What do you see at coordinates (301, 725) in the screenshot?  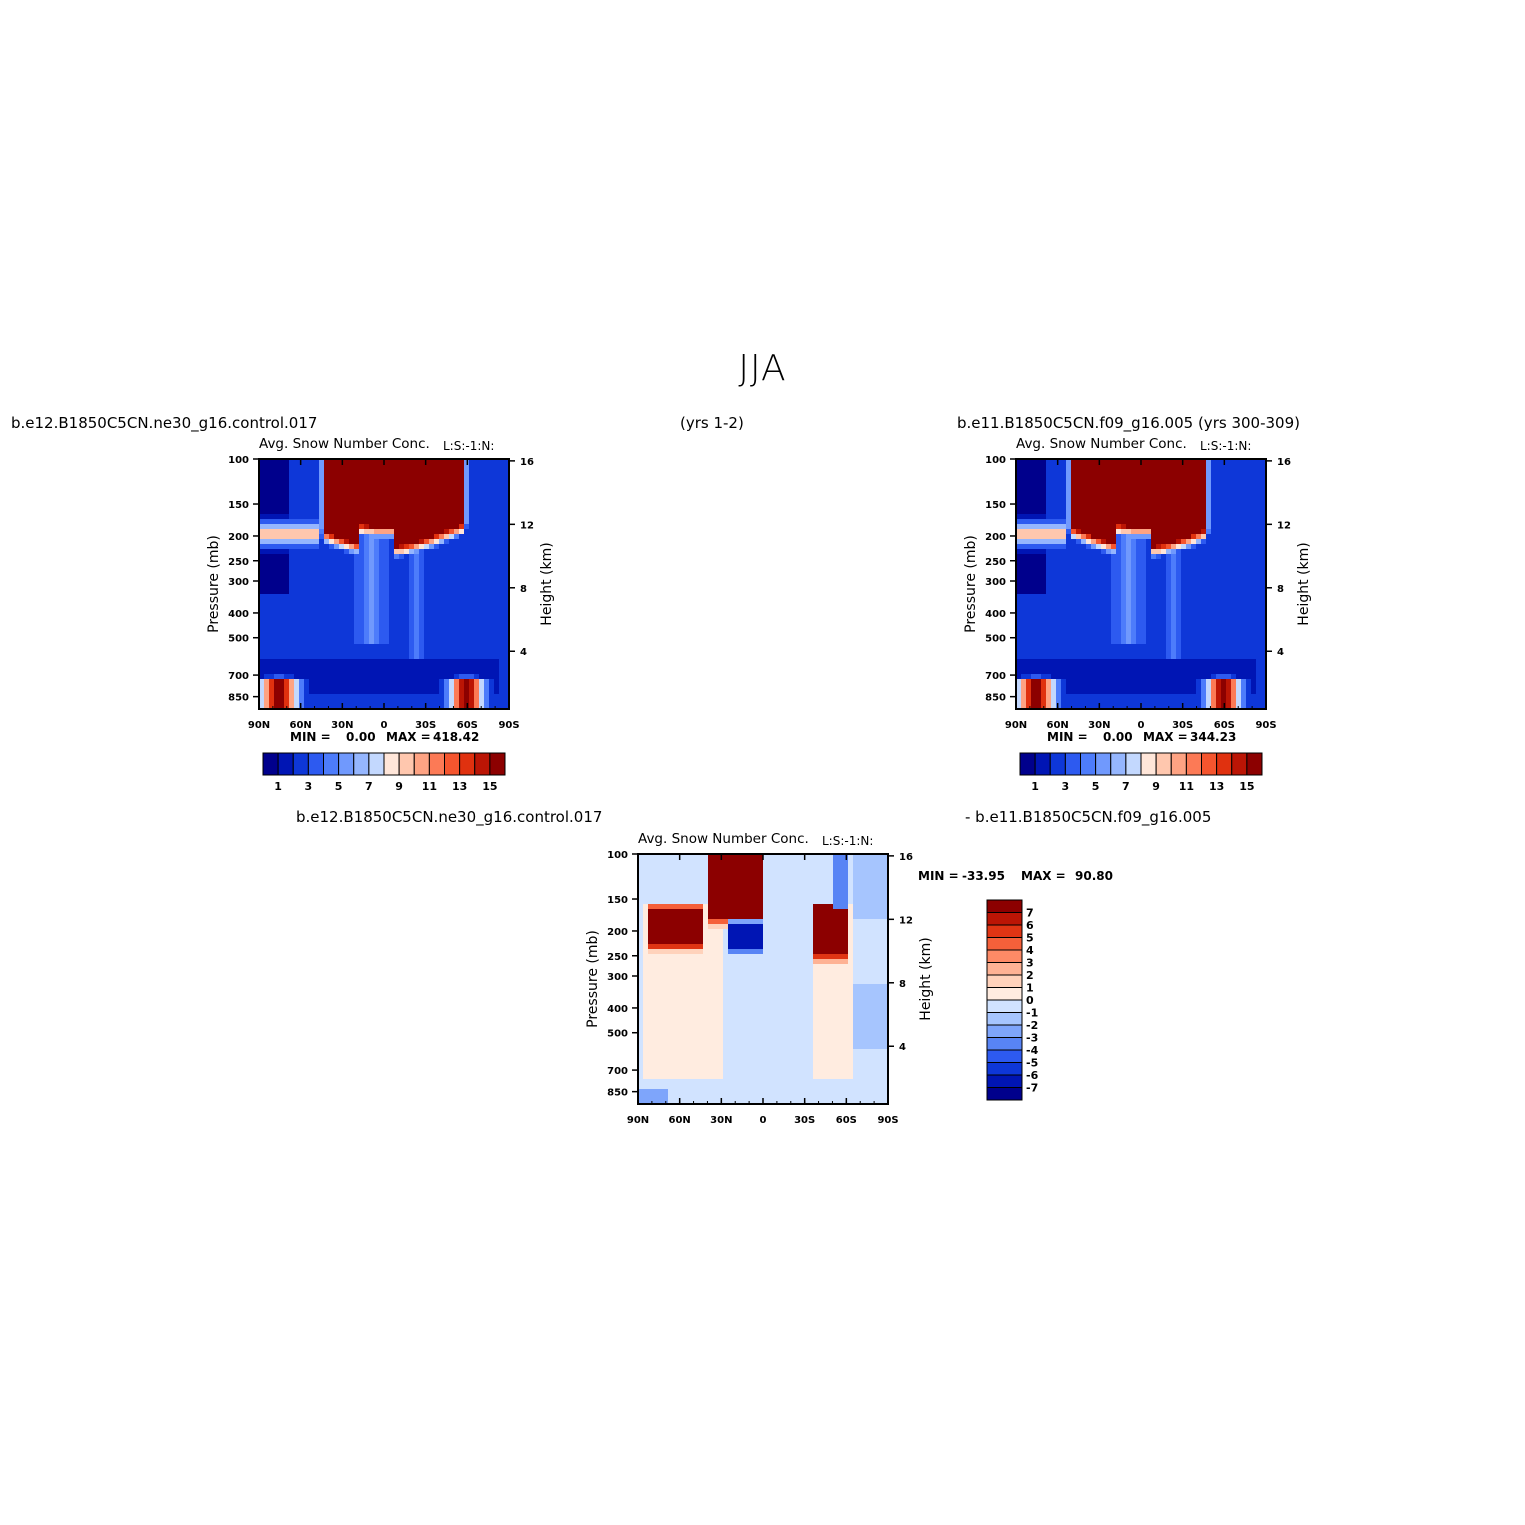 I see `x-tick-label: 60N` at bounding box center [301, 725].